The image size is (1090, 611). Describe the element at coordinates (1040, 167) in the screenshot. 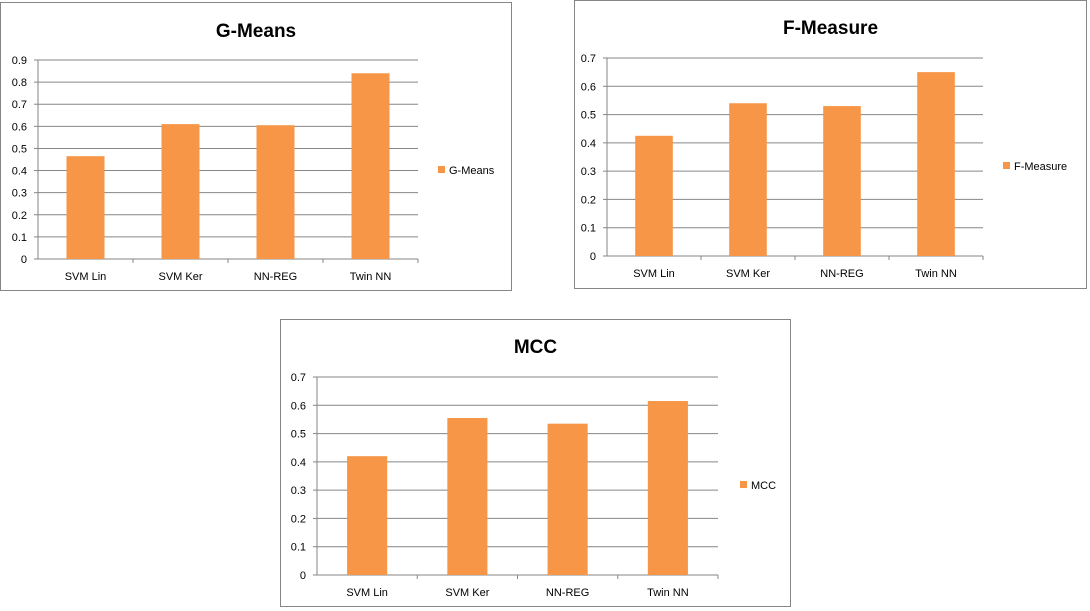

I see `legend-label: F-Measure` at that location.